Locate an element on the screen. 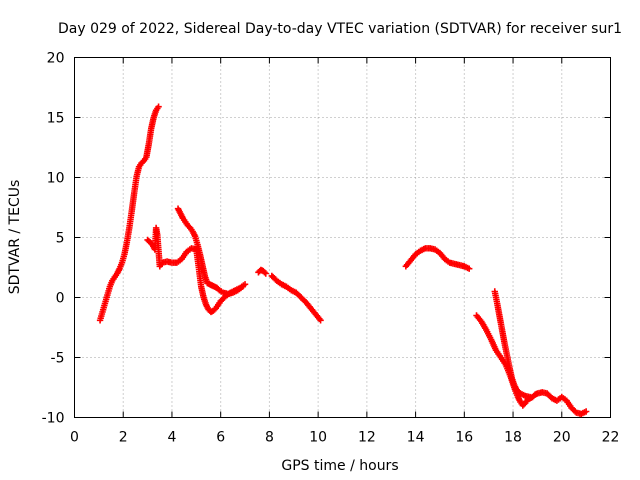 The image size is (640, 480). x-tick-label: 10 is located at coordinates (318, 438).